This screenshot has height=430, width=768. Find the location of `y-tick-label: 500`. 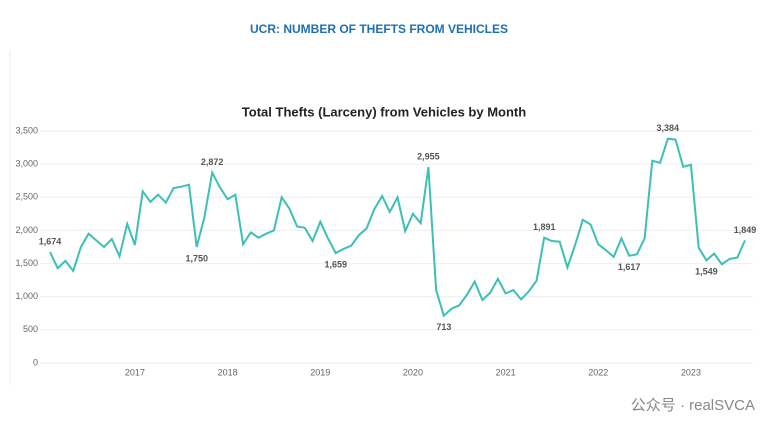

y-tick-label: 500 is located at coordinates (30, 329).